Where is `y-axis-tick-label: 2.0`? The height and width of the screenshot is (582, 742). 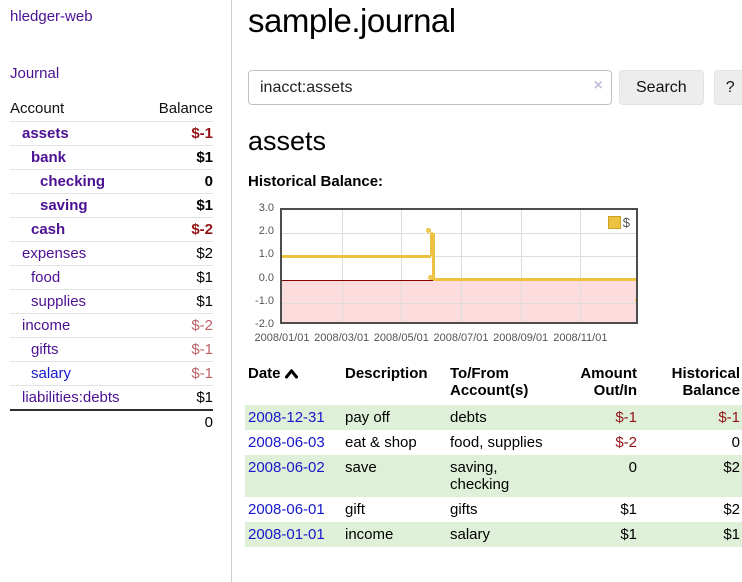
y-axis-tick-label: 2.0 is located at coordinates (266, 231).